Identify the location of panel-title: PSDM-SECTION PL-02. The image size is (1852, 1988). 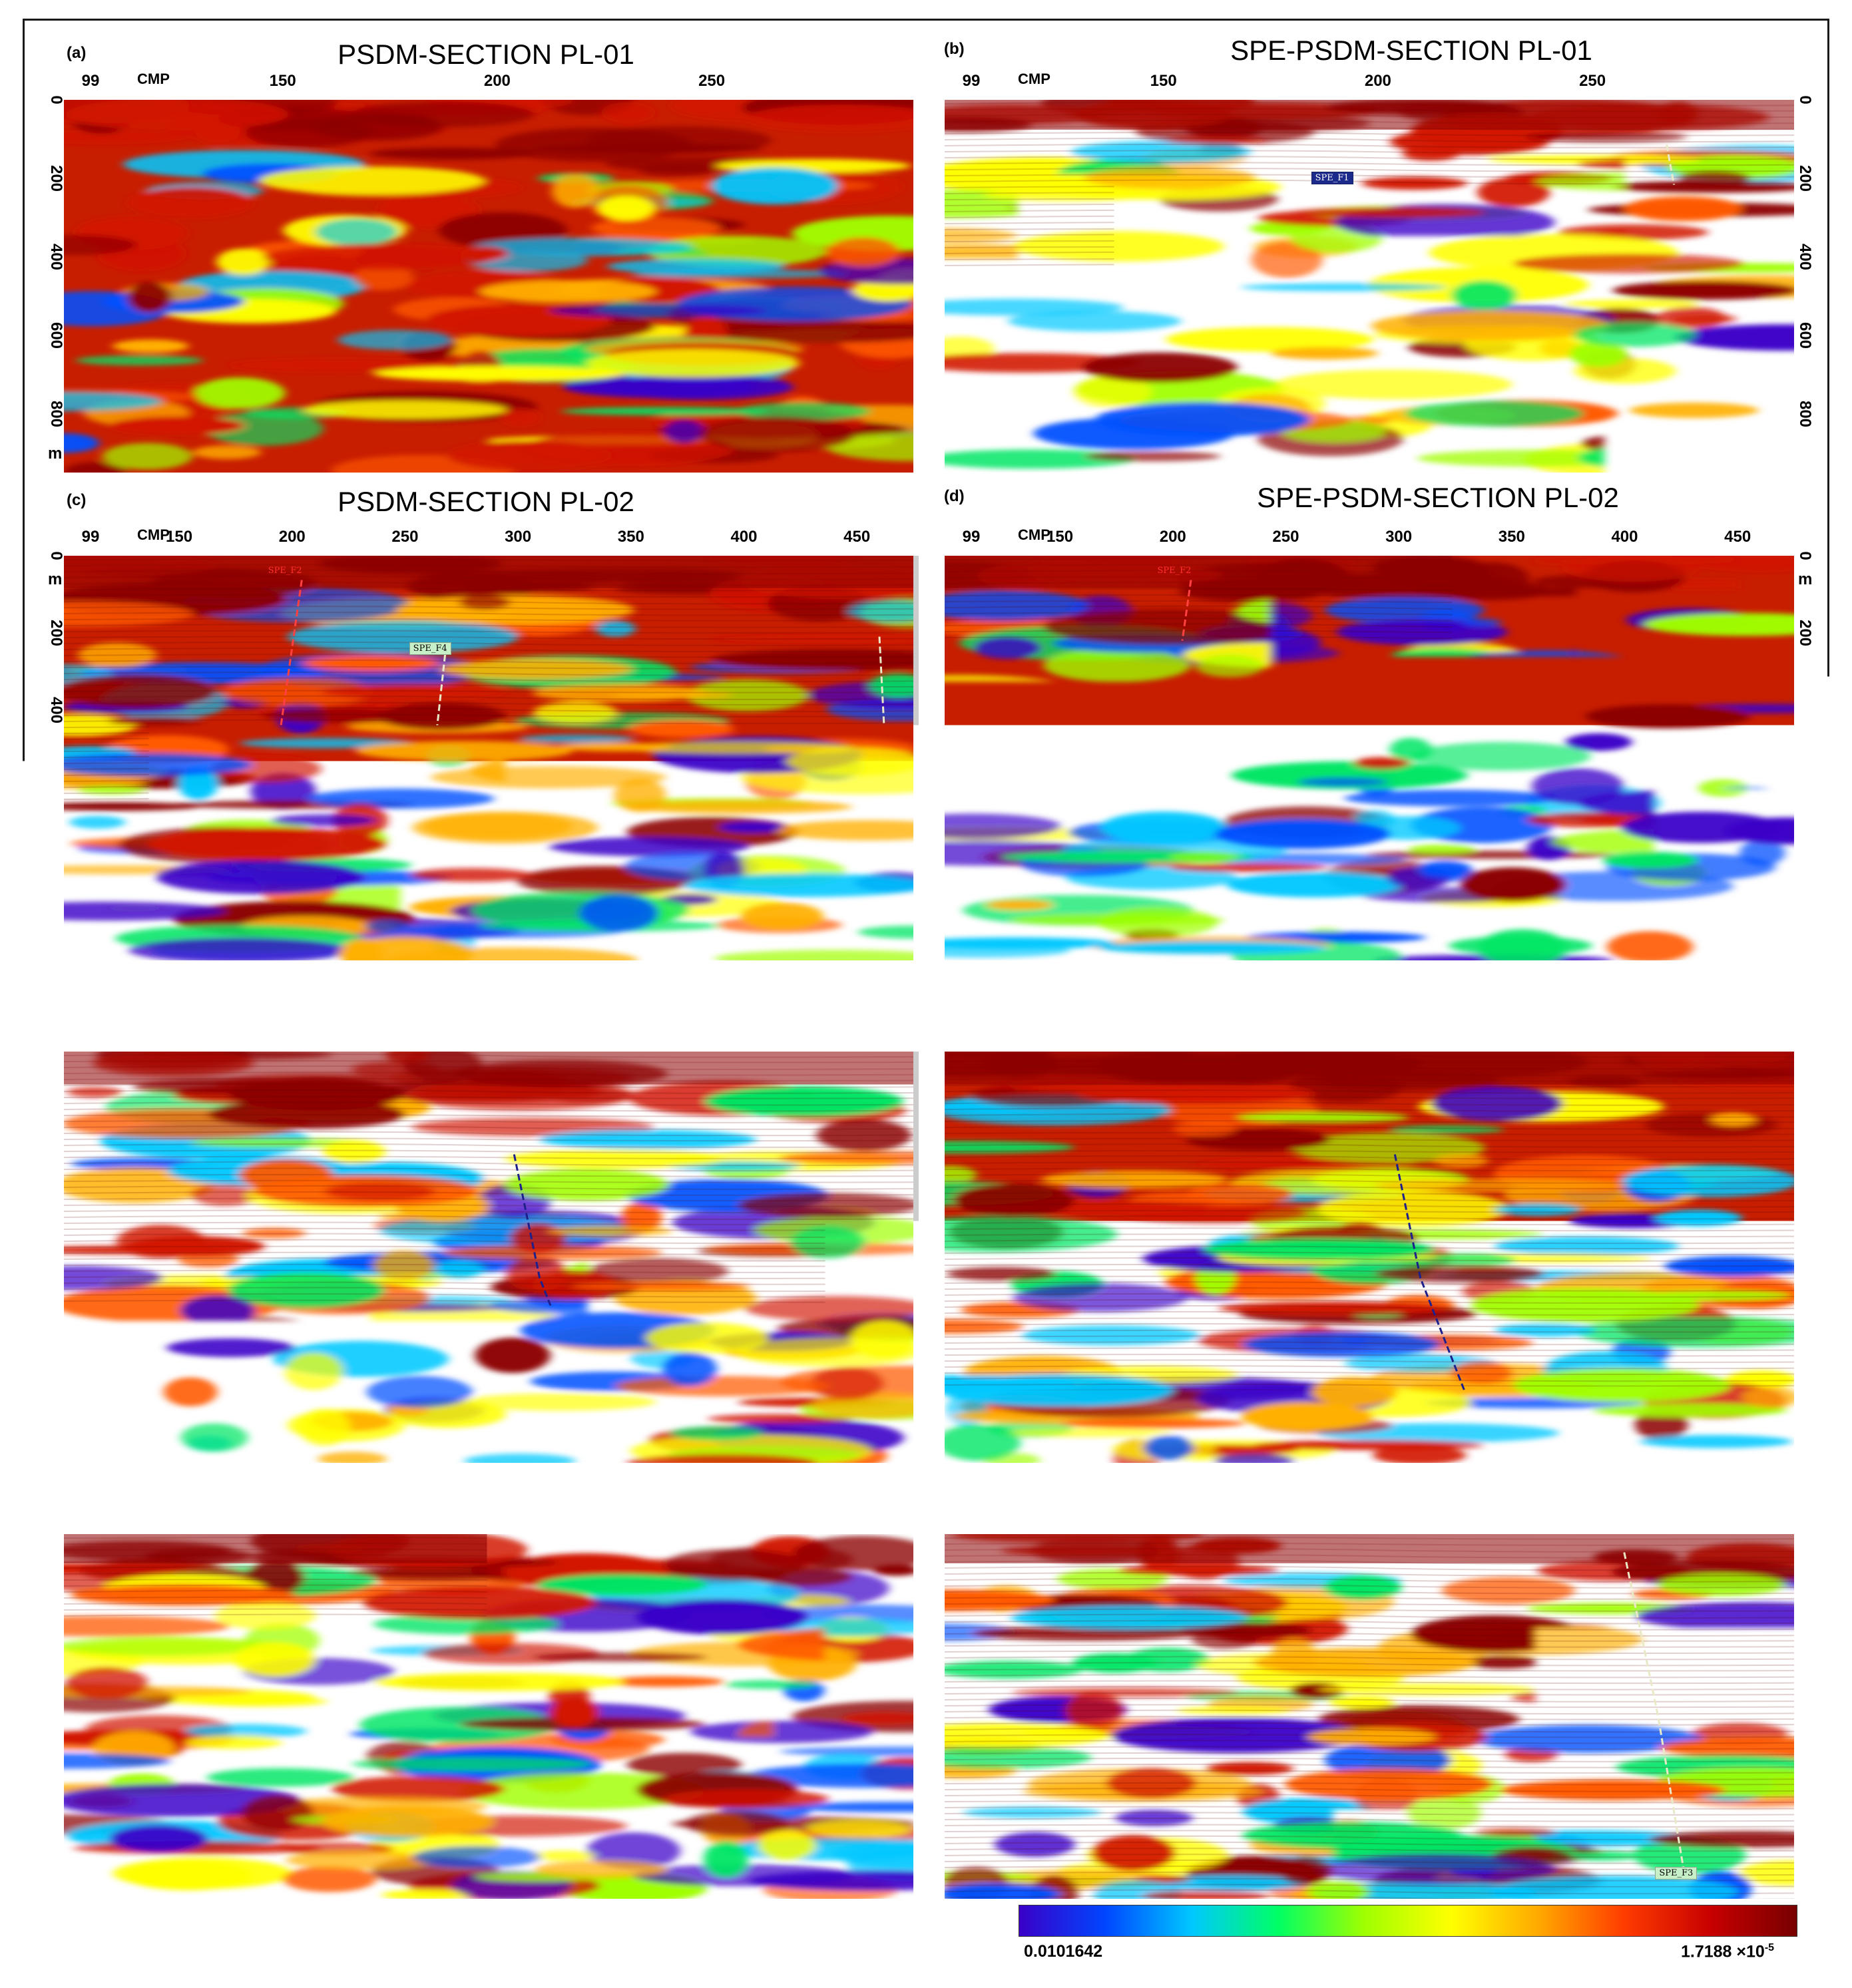
(486, 502).